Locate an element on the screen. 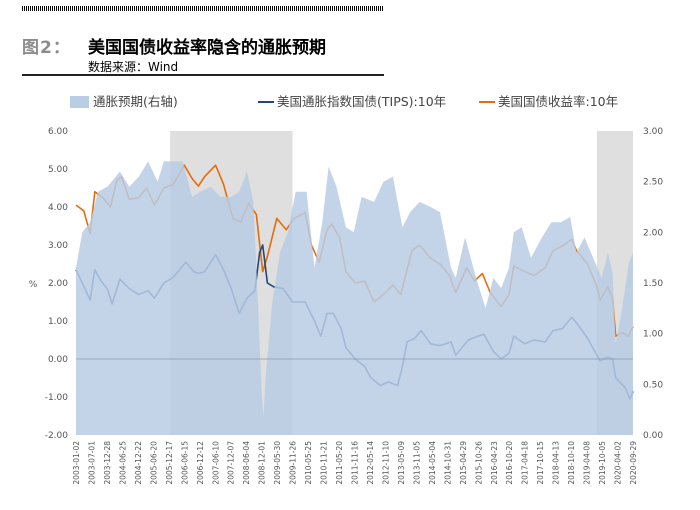 This screenshot has height=510, width=700. x-tick-label-28: 2016-10-20 is located at coordinates (509, 463).